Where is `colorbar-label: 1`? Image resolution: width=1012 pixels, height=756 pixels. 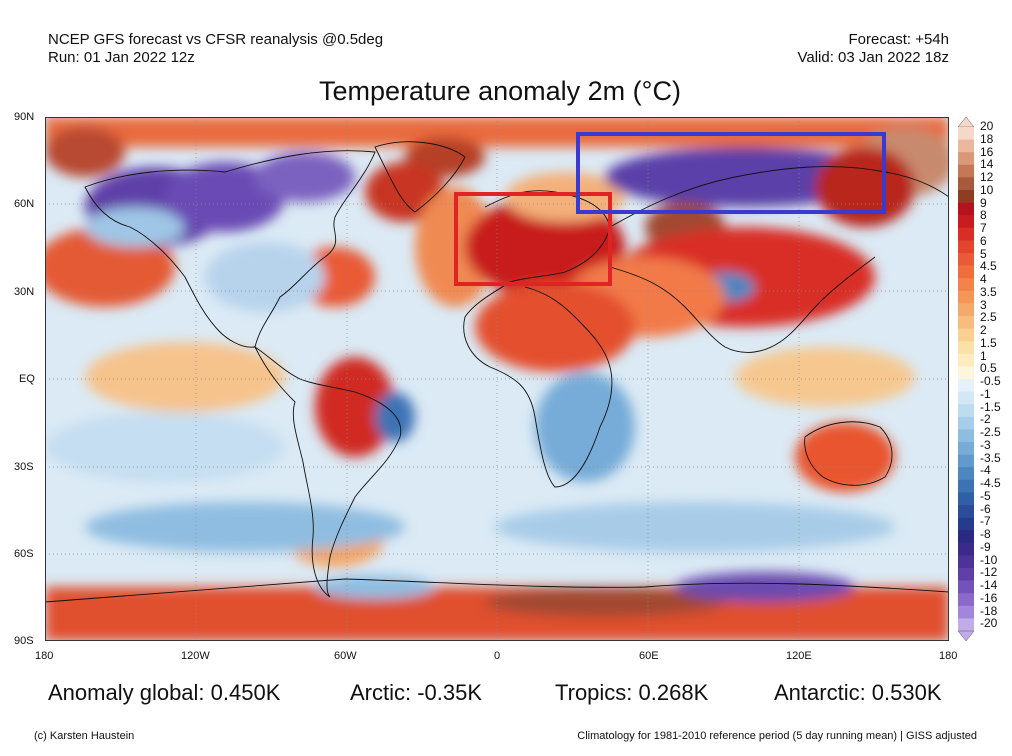 colorbar-label: 1 is located at coordinates (983, 355).